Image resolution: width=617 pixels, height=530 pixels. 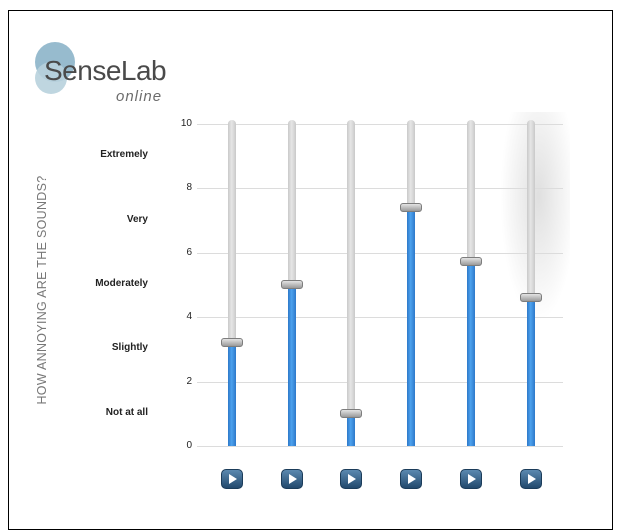 What do you see at coordinates (189, 445) in the screenshot?
I see `tick-label: 0` at bounding box center [189, 445].